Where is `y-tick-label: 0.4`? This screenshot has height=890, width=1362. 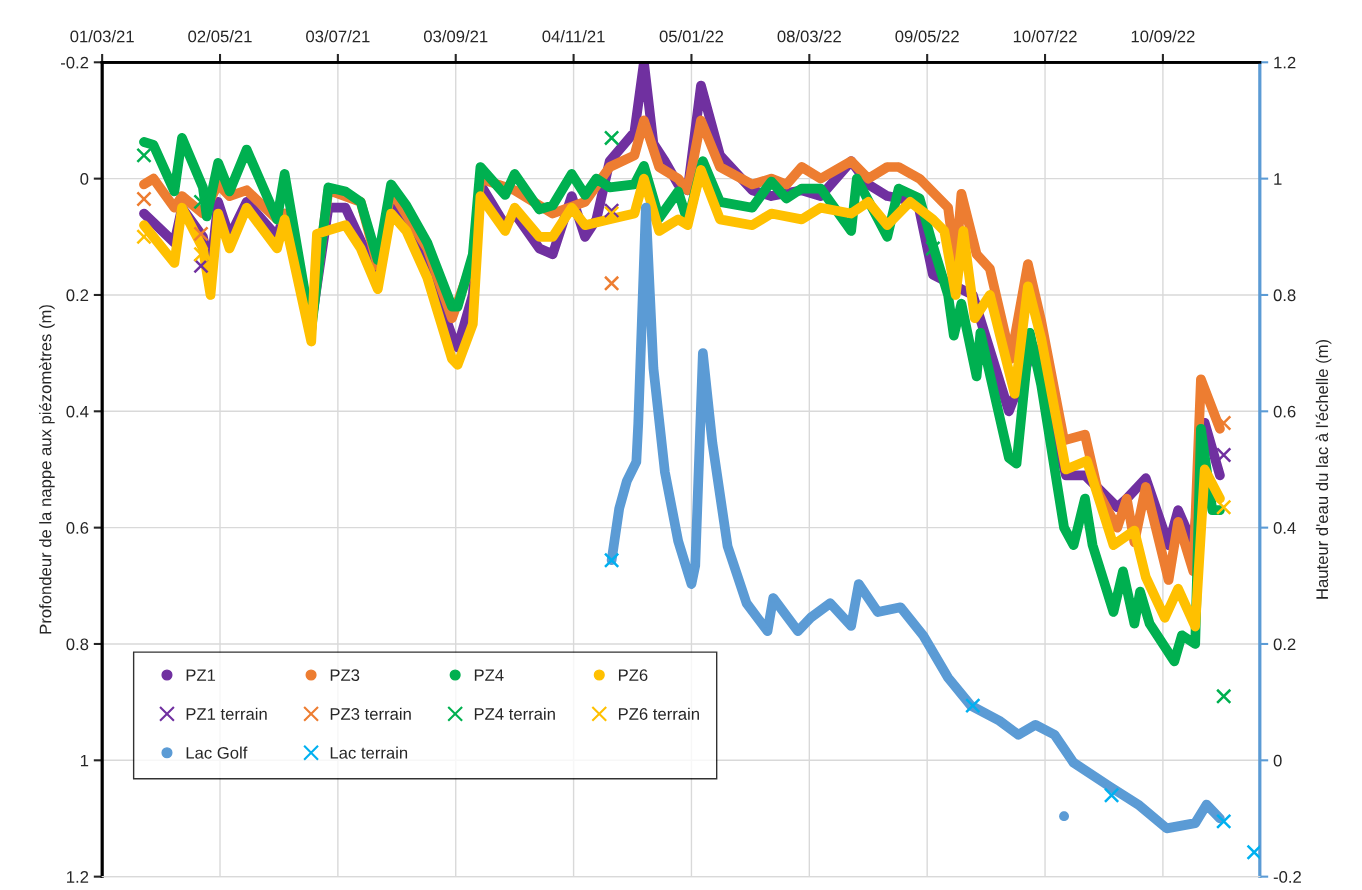
y-tick-label: 0.4 is located at coordinates (77, 411).